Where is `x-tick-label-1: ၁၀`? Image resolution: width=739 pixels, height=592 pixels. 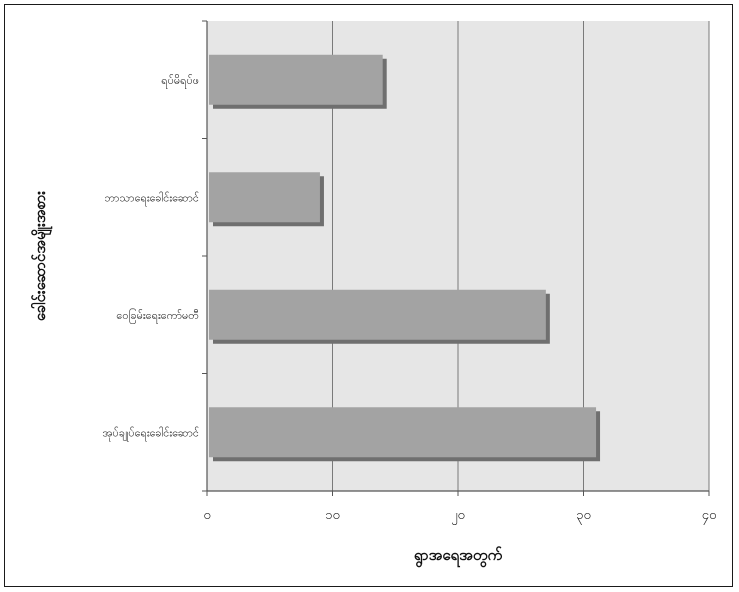
x-tick-label-1: ၁၀ is located at coordinates (332, 515).